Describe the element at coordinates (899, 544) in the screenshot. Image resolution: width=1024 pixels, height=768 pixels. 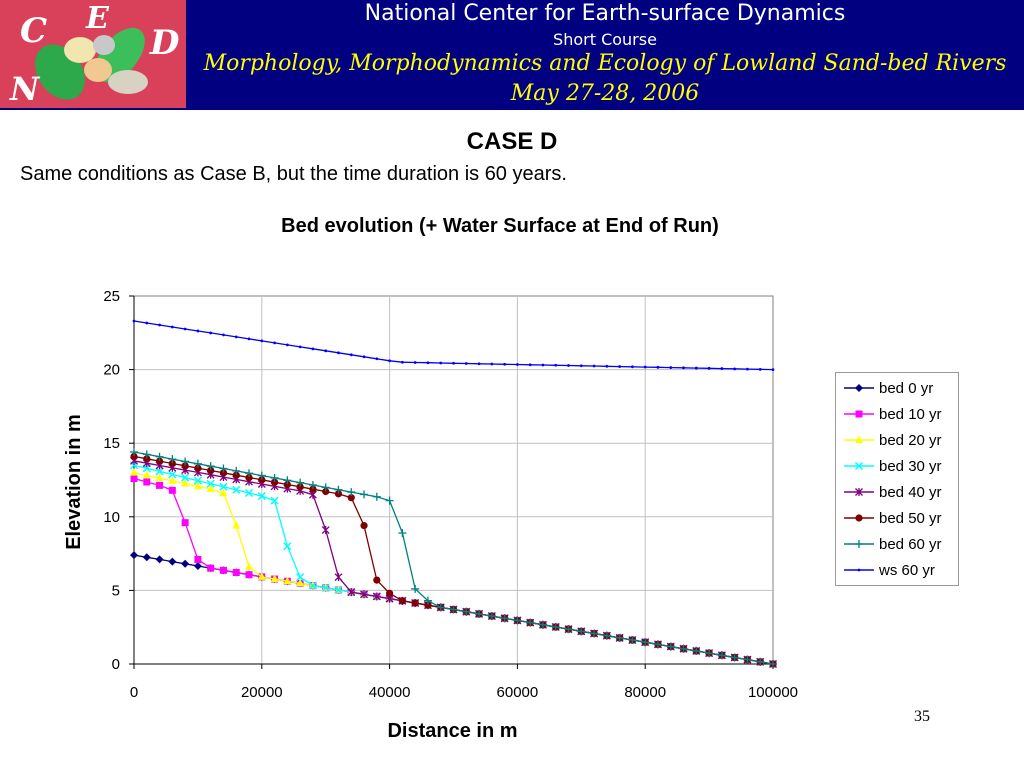
I see `legend-item-bed-60yr: bed 60 yr` at that location.